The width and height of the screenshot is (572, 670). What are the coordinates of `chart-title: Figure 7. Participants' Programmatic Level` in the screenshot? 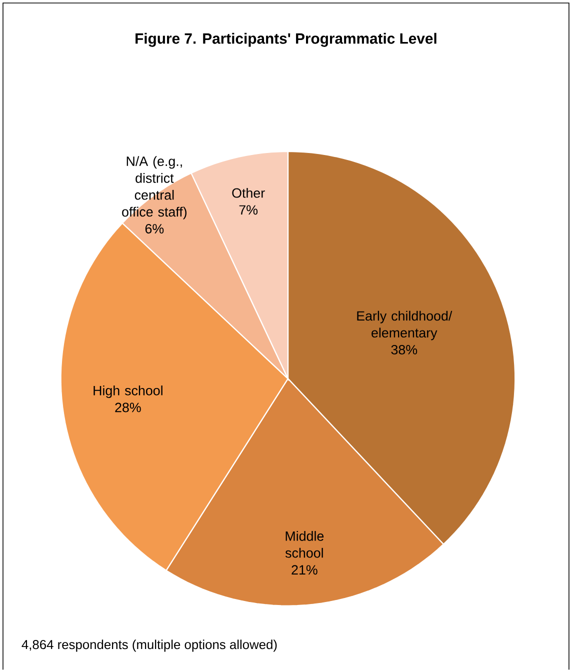 It's located at (286, 39).